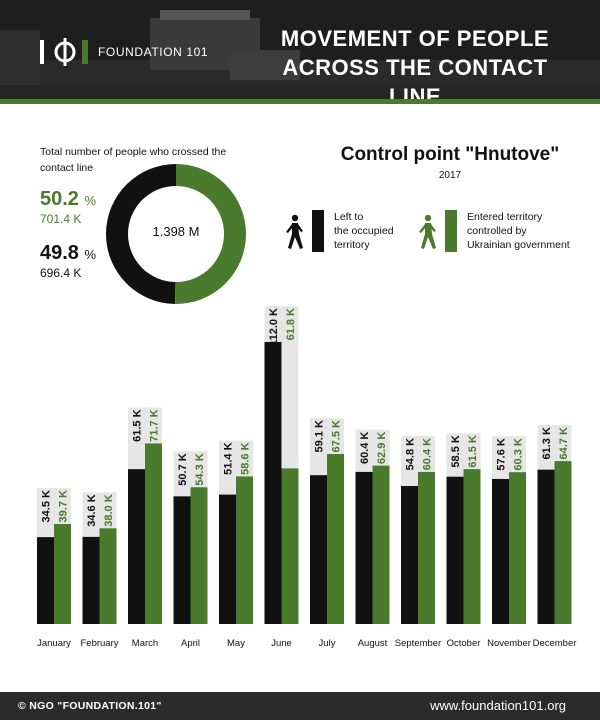 The width and height of the screenshot is (600, 720). Describe the element at coordinates (502, 454) in the screenshot. I see `data-label-left: 57.6 K` at that location.